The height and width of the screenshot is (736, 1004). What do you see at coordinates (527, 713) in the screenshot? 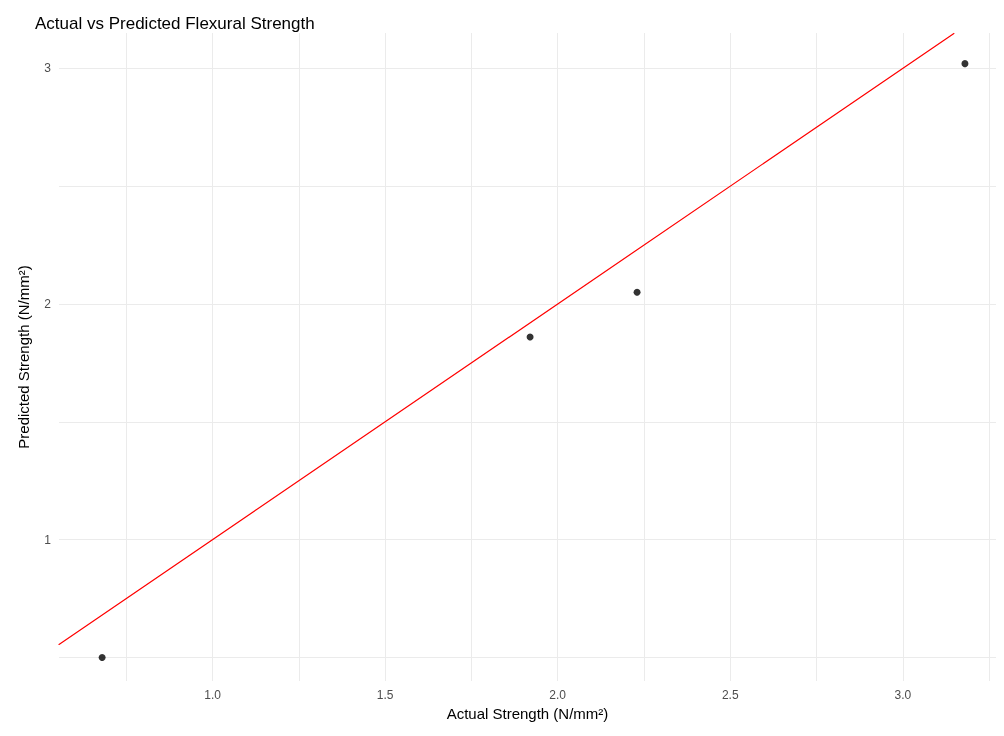
I see `x-axis-title: Actual Strength (N/mm²)` at bounding box center [527, 713].